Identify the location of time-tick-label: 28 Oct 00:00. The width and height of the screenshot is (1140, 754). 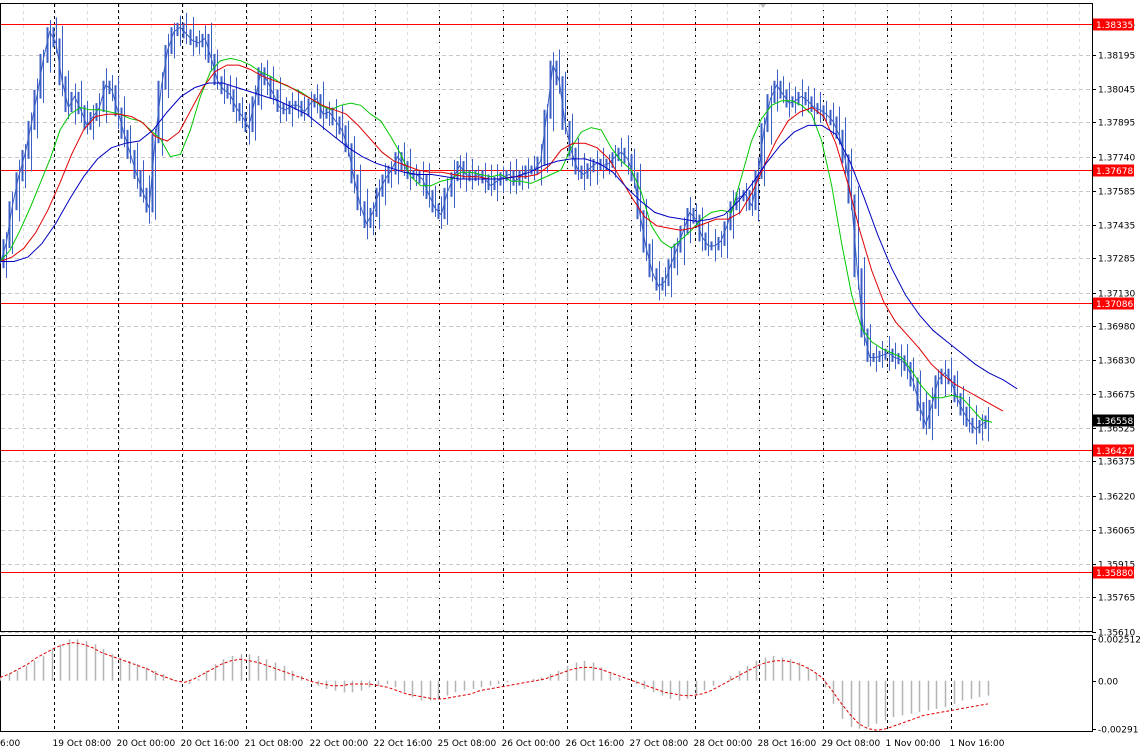
(723, 744).